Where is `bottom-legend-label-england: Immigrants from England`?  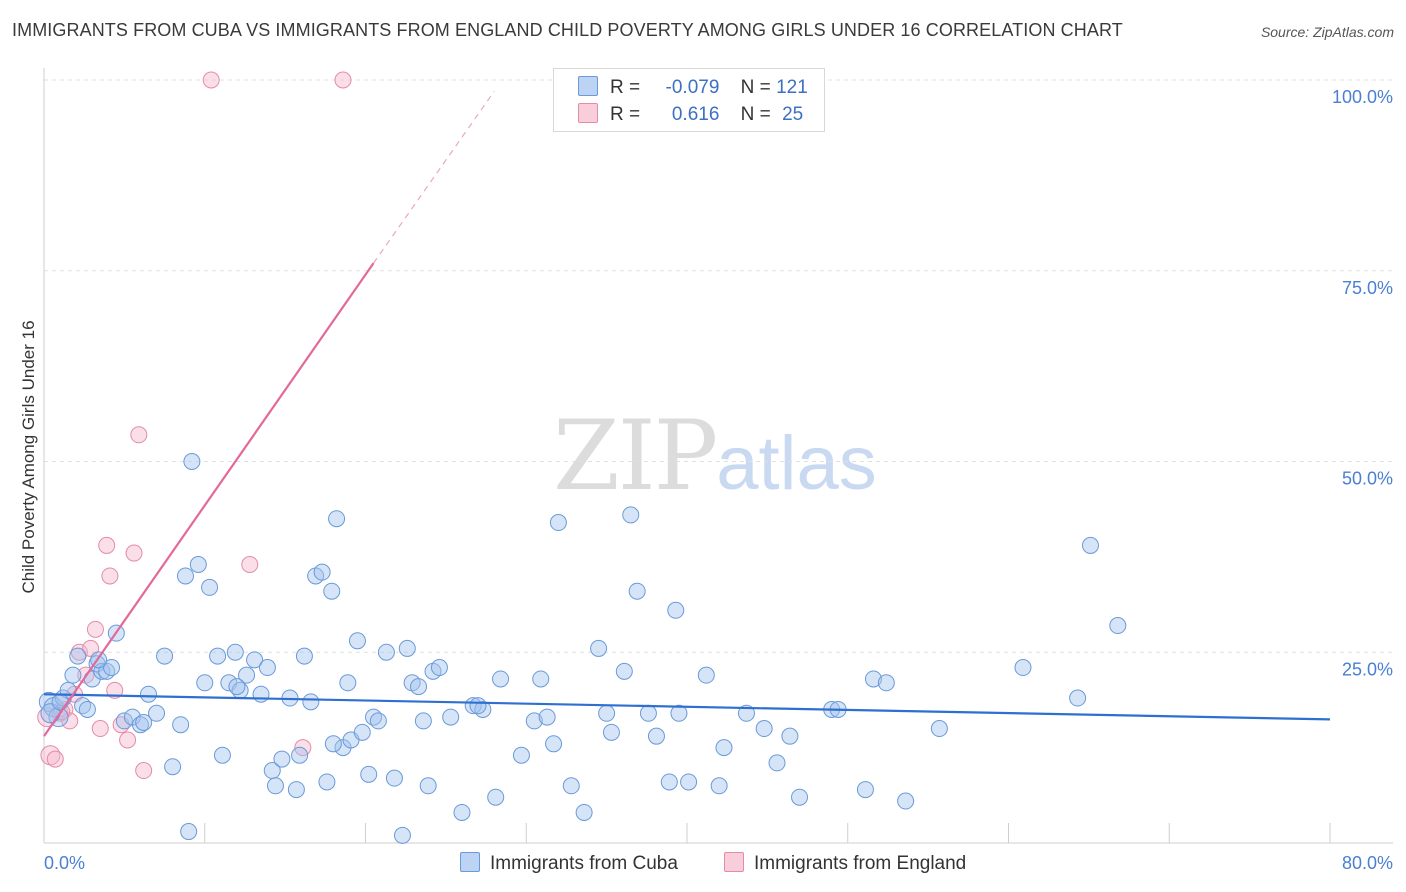
bottom-legend-label-england: Immigrants from England is located at coordinates (860, 863).